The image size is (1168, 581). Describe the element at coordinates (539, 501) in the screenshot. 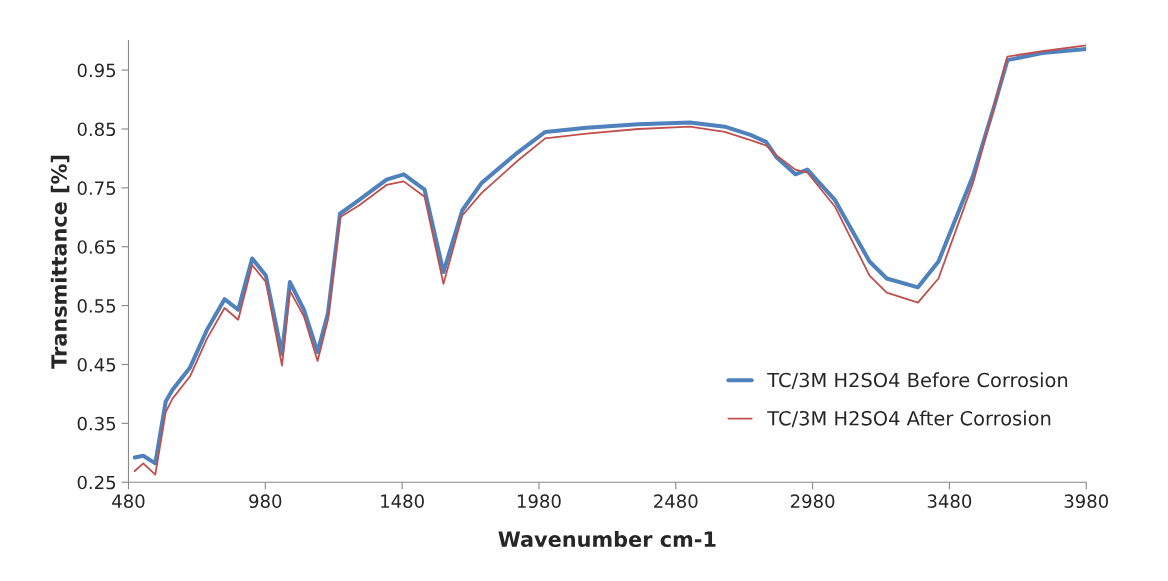

I see `x-tick-label: 1980` at that location.